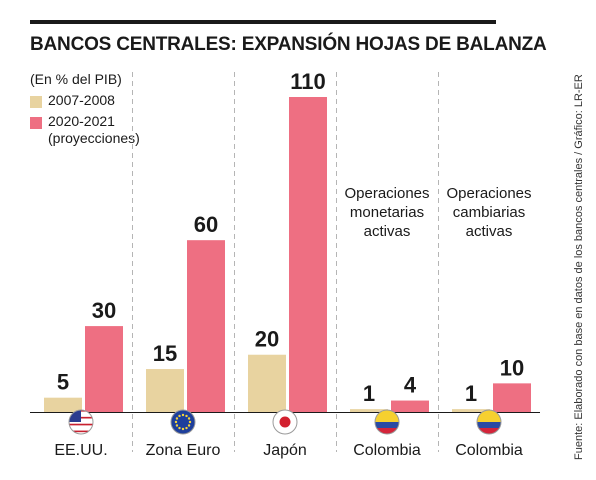  What do you see at coordinates (285, 450) in the screenshot?
I see `category-label: Japón` at bounding box center [285, 450].